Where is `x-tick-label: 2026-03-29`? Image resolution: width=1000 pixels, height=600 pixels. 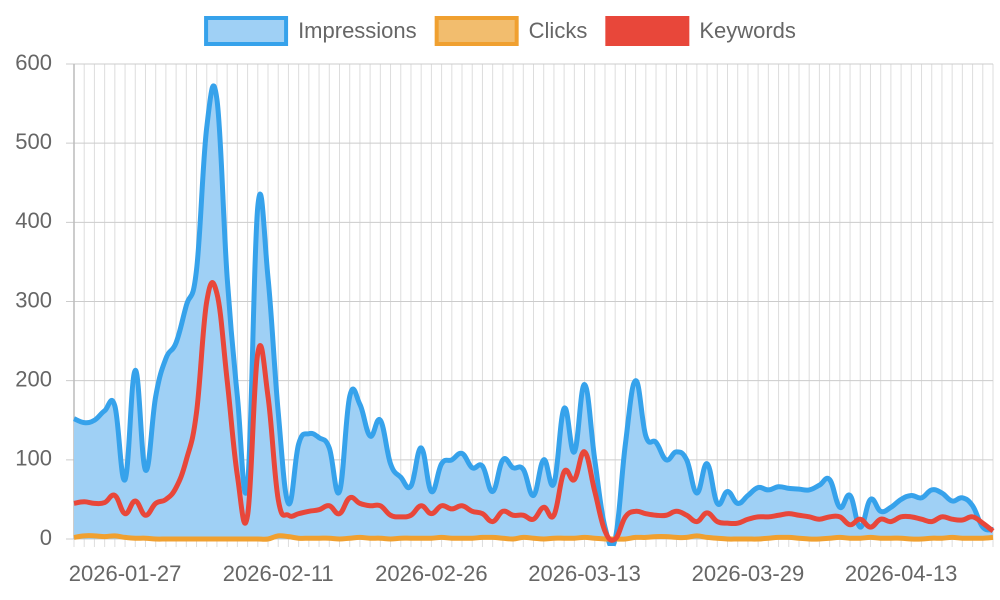
x-tick-label: 2026-03-29 is located at coordinates (748, 573).